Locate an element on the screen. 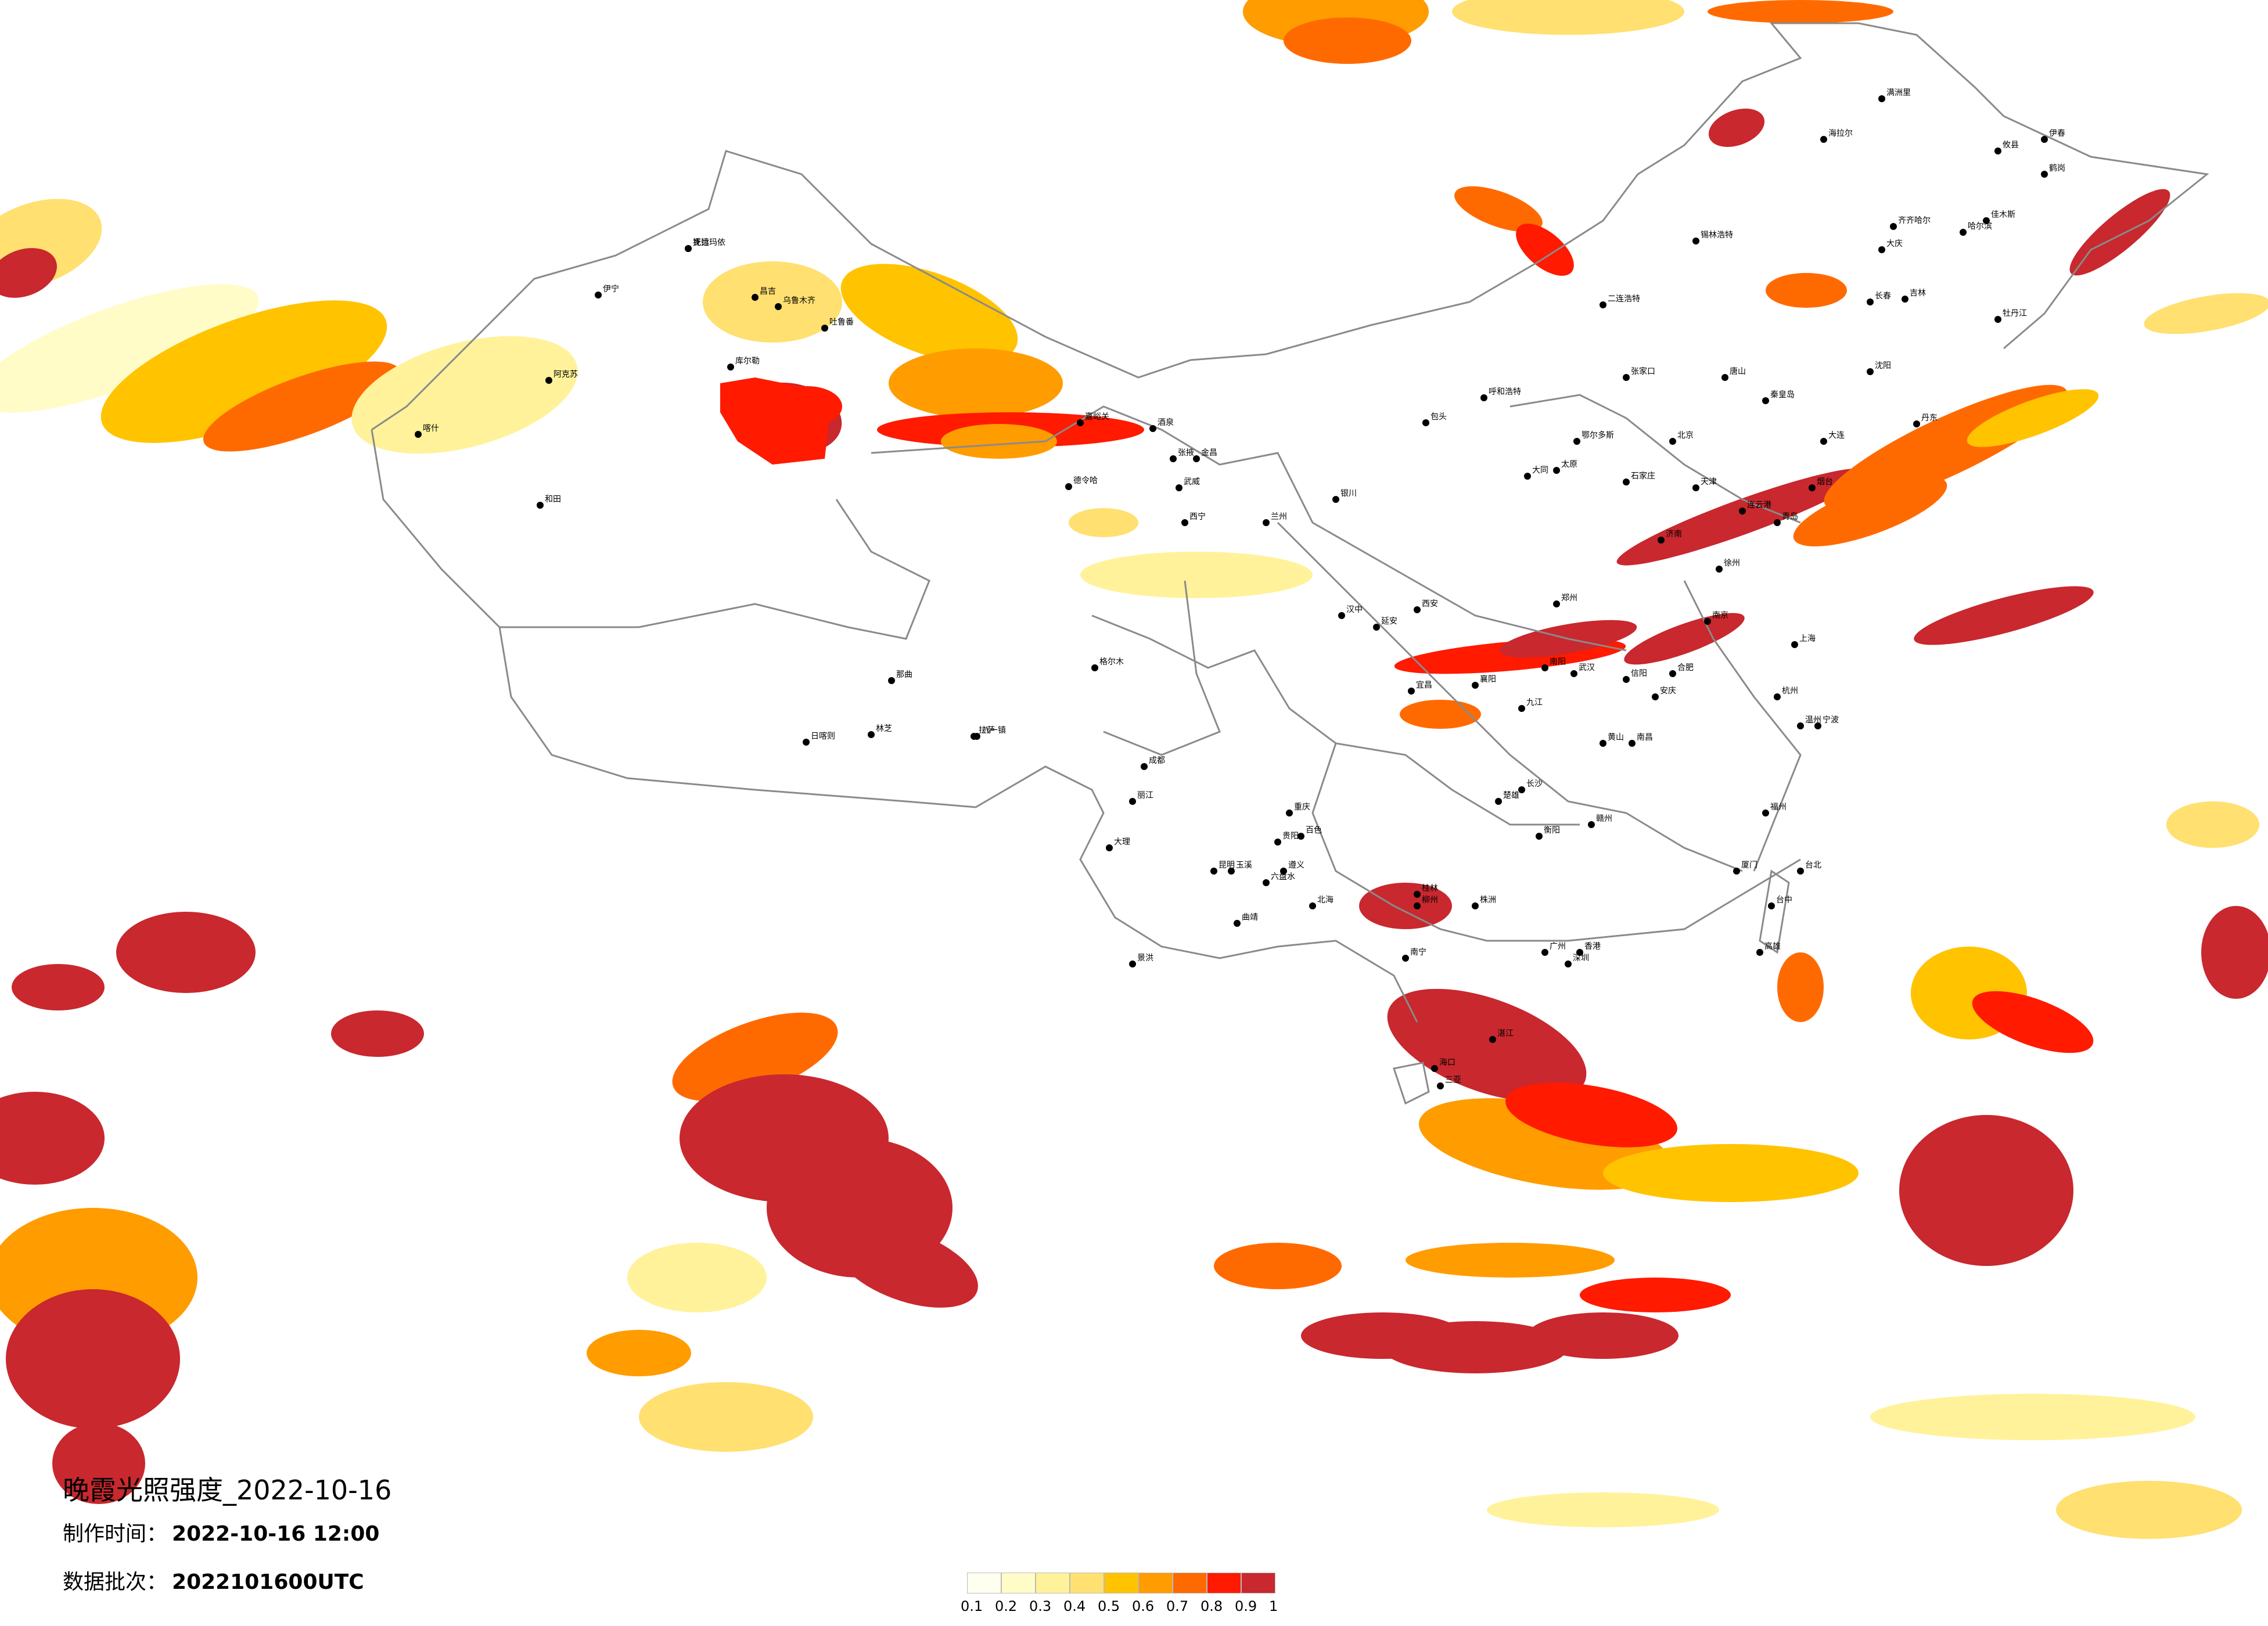  city-label: 高雄 is located at coordinates (1772, 946).